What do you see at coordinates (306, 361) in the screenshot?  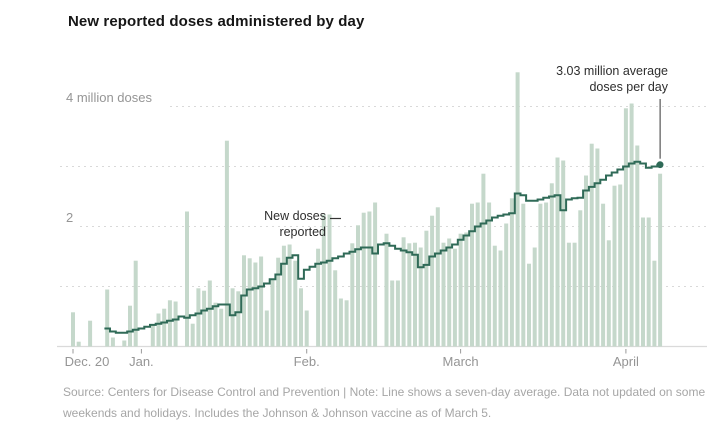 I see `x-axis-label: Feb.` at bounding box center [306, 361].